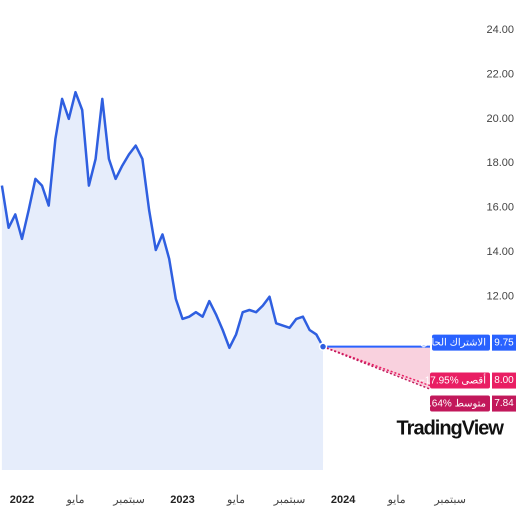 The height and width of the screenshot is (520, 520). Describe the element at coordinates (470, 403) in the screenshot. I see `average-name: متوسط` at that location.